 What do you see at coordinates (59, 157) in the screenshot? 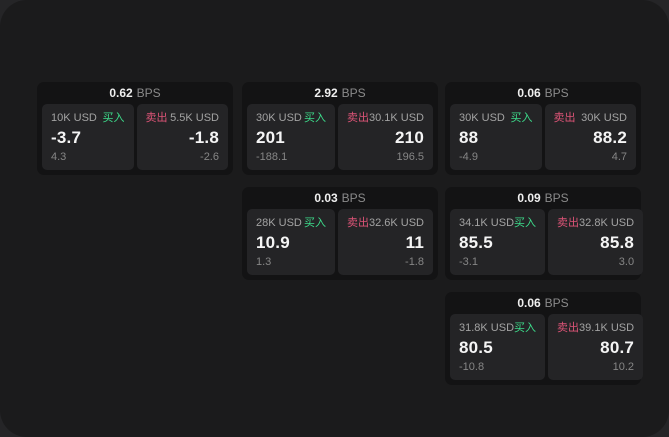
I see `buy-delta: 4.3` at bounding box center [59, 157].